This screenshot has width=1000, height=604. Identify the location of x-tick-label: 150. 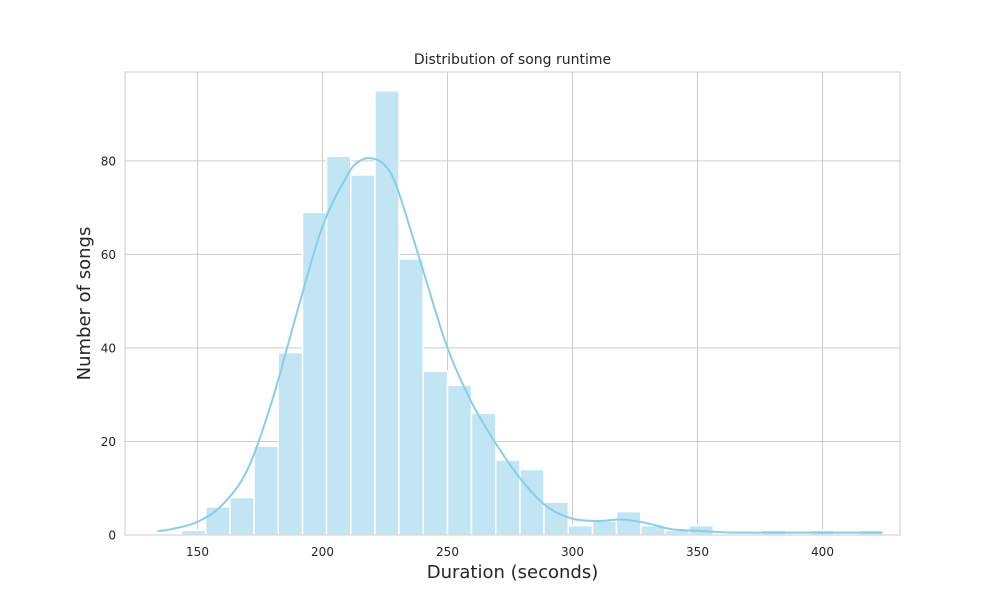
(197, 552).